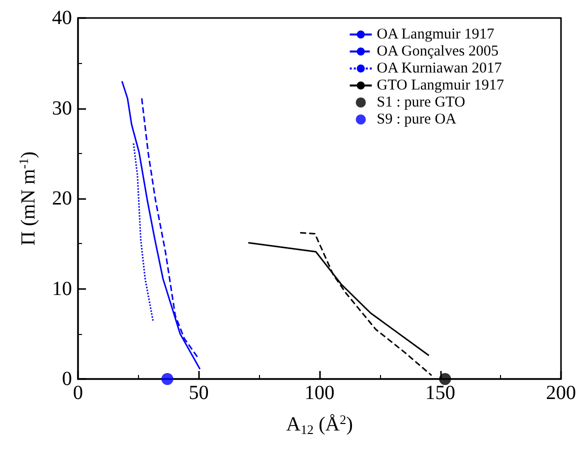 Image resolution: width=587 pixels, height=455 pixels. What do you see at coordinates (62, 199) in the screenshot?
I see `y-tick-label: 20` at bounding box center [62, 199].